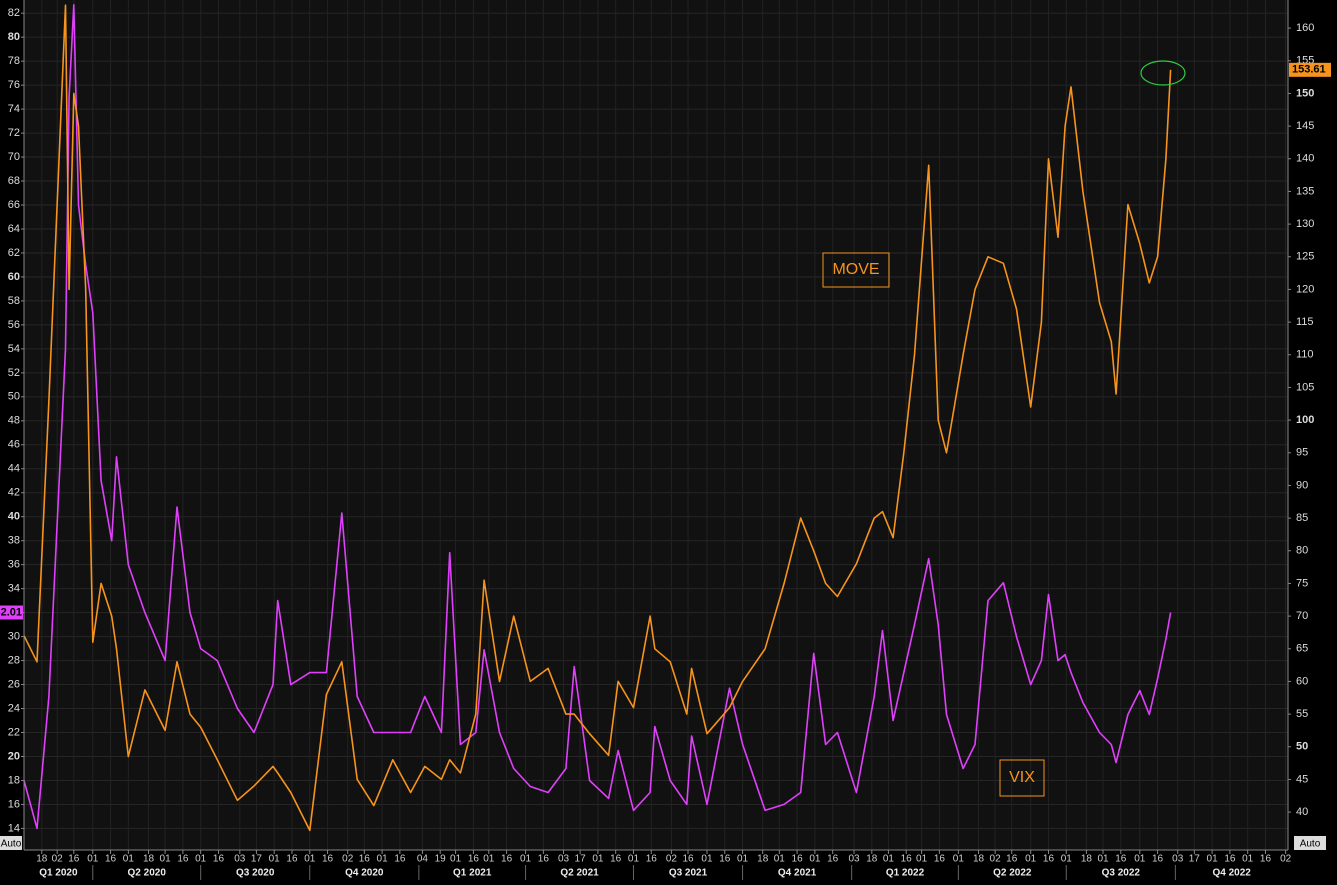 This screenshot has width=1337, height=885. What do you see at coordinates (58, 873) in the screenshot?
I see `quarter-label: Q1 2020` at bounding box center [58, 873].